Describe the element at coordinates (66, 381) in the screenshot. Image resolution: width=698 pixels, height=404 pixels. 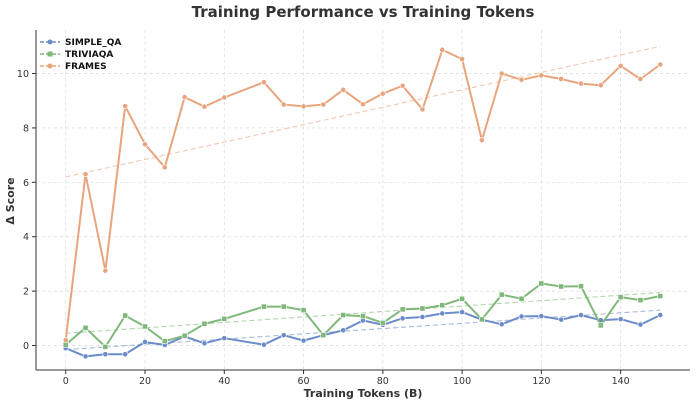
I see `x-tick-label: 0` at that location.